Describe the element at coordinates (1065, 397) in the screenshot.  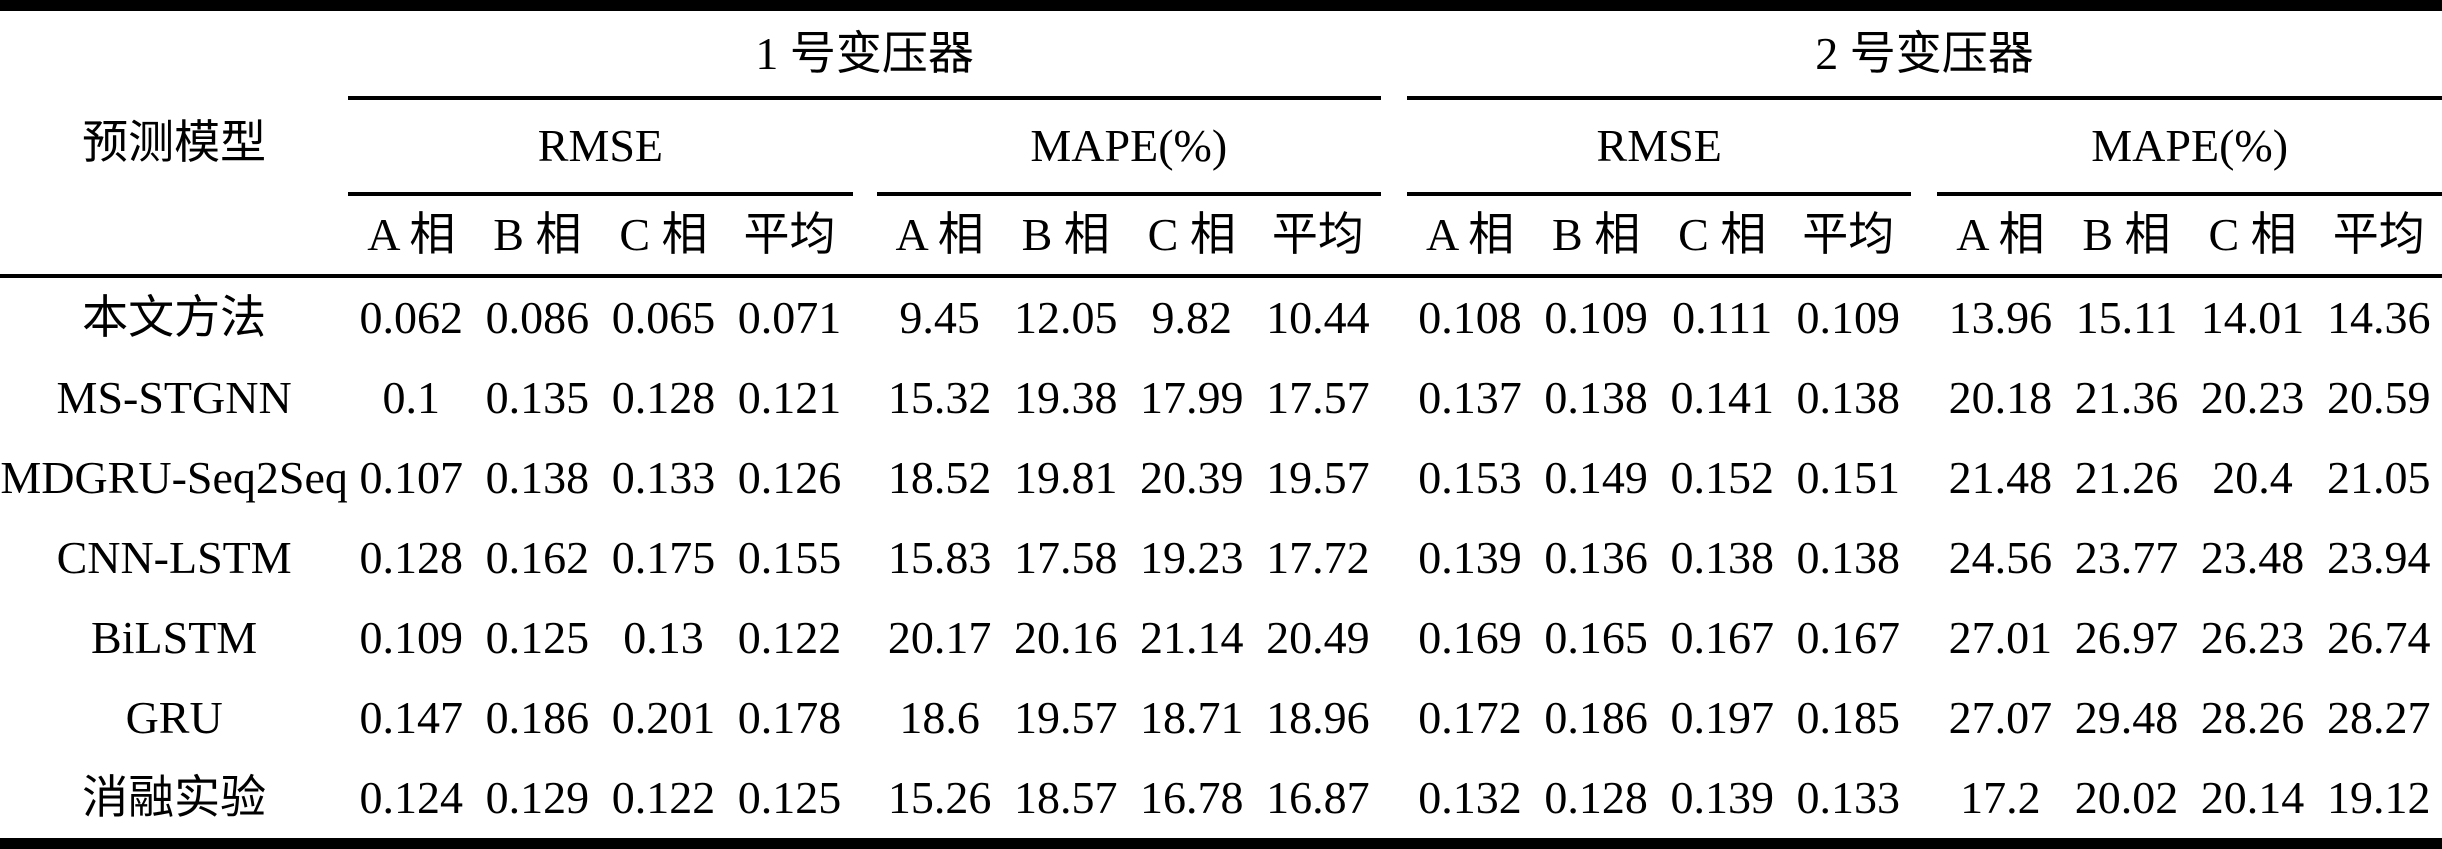
I see `table-cell: 19.38` at that location.